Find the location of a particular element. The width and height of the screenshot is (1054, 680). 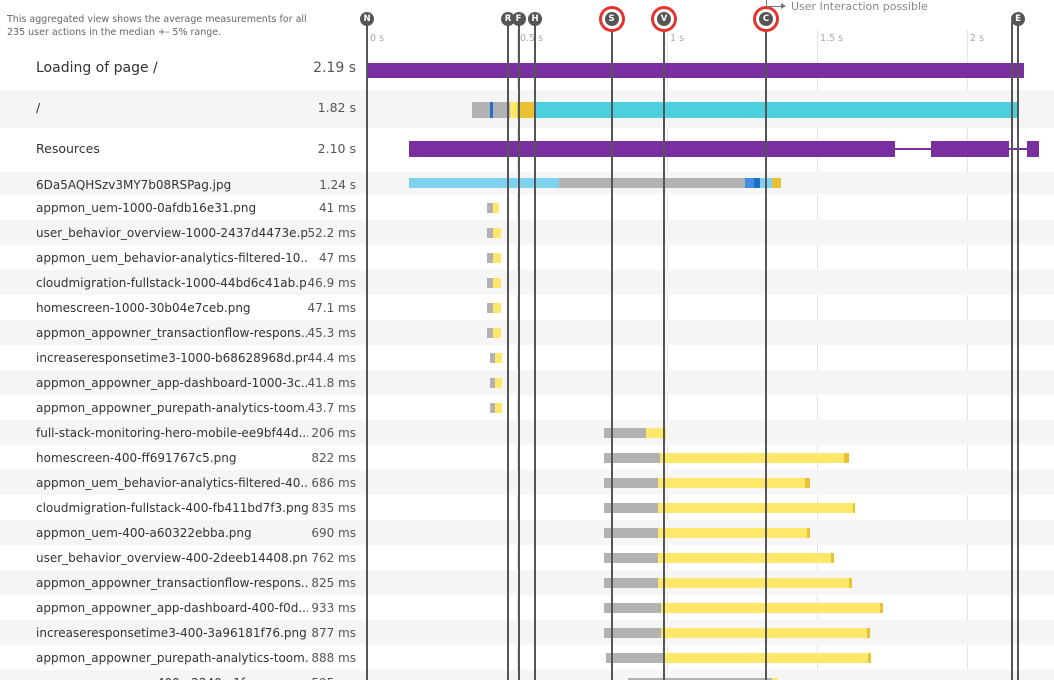

user-interaction-label: User Interaction possible is located at coordinates (859, 6).